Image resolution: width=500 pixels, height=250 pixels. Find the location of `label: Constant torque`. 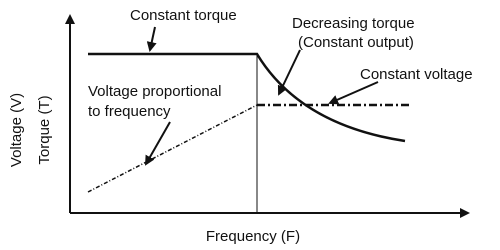

label: Constant torque is located at coordinates (183, 15).